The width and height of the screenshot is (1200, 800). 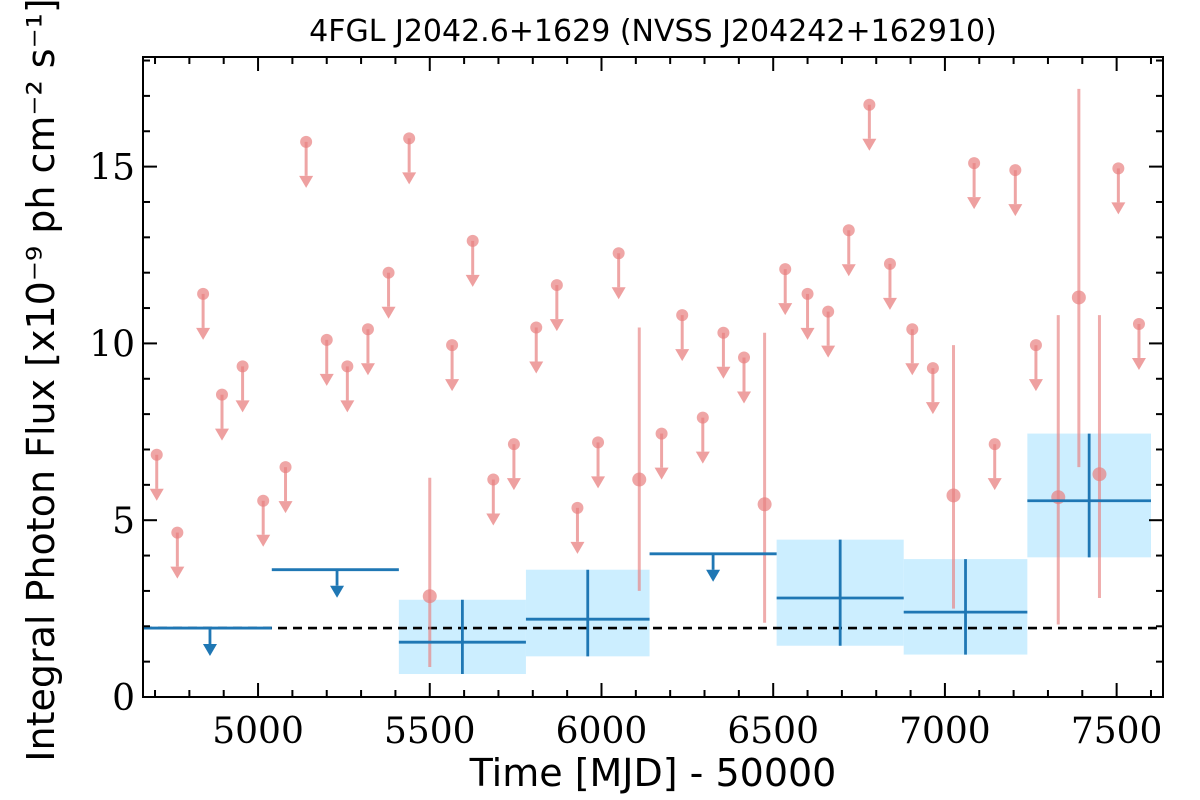 What do you see at coordinates (1117, 731) in the screenshot?
I see `x-tick-label: 7500` at bounding box center [1117, 731].